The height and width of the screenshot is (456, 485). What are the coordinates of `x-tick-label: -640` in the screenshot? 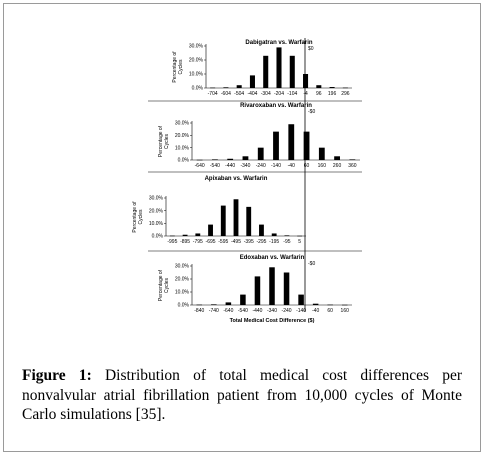 It's located at (200, 166).